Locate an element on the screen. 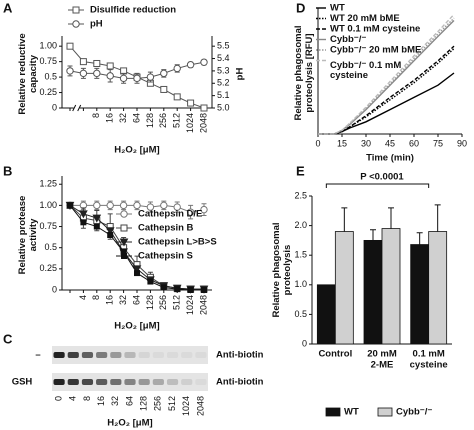 The width and height of the screenshot is (474, 430). legend-label: Cathepsin B is located at coordinates (166, 228).